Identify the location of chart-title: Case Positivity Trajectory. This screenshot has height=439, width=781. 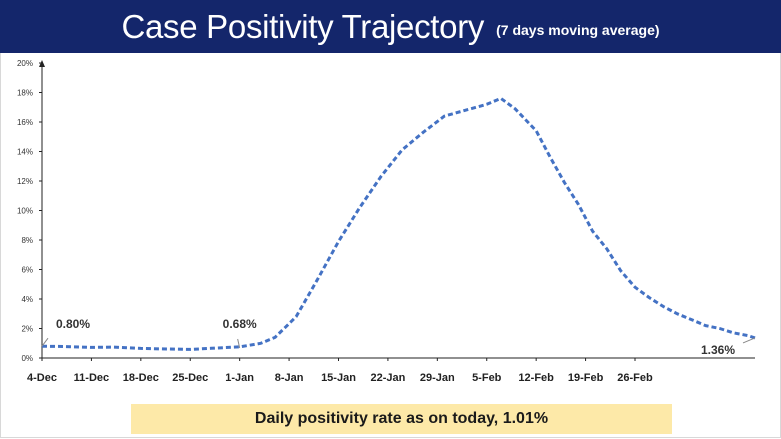
(303, 26).